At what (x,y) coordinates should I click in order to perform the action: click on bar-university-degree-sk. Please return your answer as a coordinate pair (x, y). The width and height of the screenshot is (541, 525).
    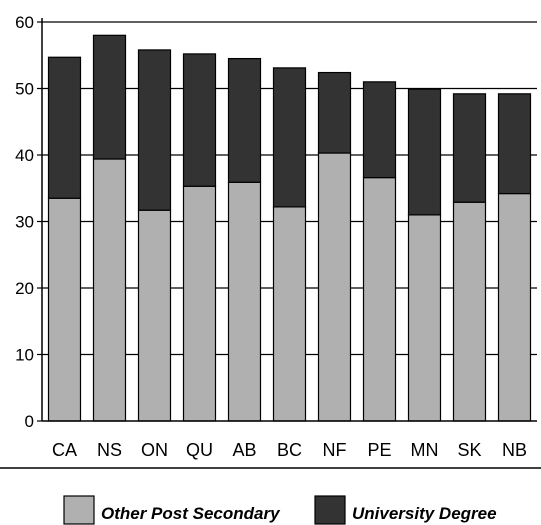
    Looking at the image, I should click on (469, 148).